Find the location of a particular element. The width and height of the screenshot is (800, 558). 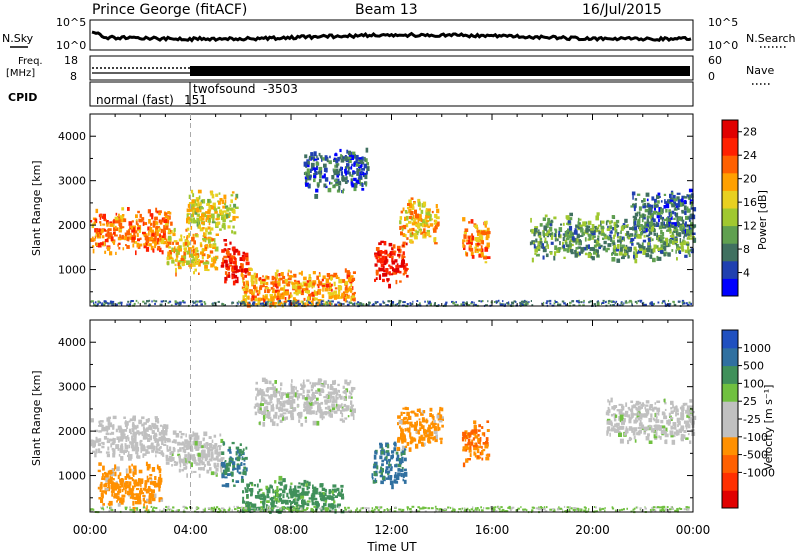

echo-region is located at coordinates (130, 487).